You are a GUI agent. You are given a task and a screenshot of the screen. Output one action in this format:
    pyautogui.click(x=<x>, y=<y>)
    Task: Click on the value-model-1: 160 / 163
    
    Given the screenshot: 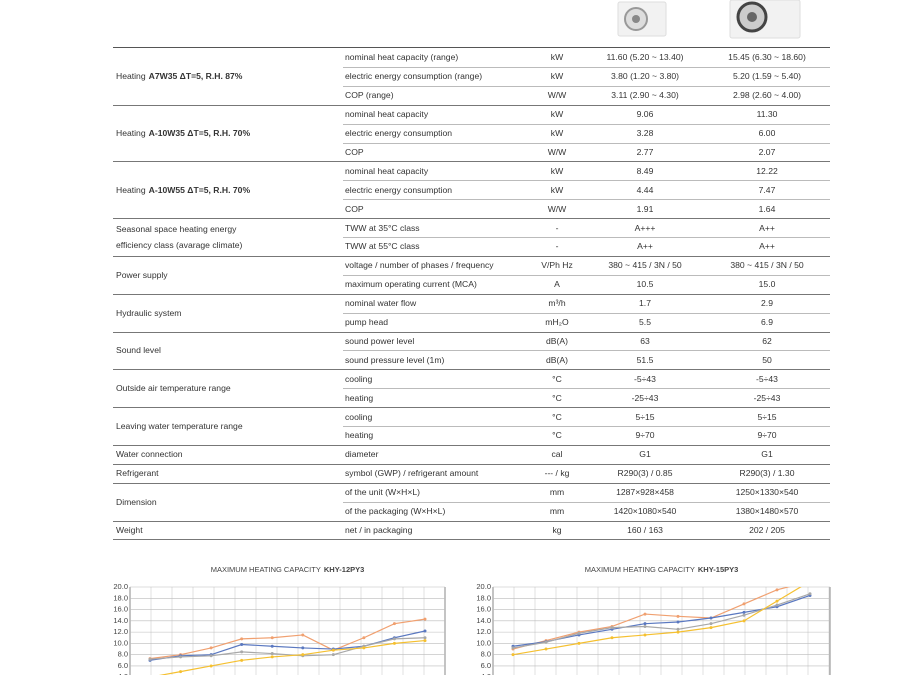 What is the action you would take?
    pyautogui.click(x=645, y=529)
    